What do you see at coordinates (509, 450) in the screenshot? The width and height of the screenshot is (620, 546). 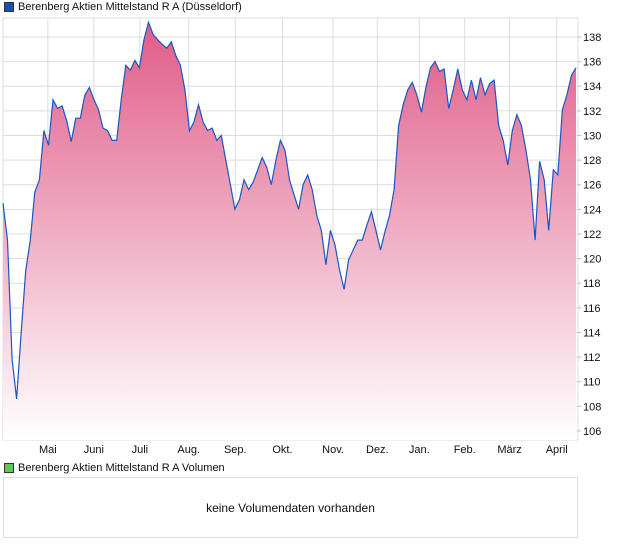 I see `x-tick-label: März` at bounding box center [509, 450].